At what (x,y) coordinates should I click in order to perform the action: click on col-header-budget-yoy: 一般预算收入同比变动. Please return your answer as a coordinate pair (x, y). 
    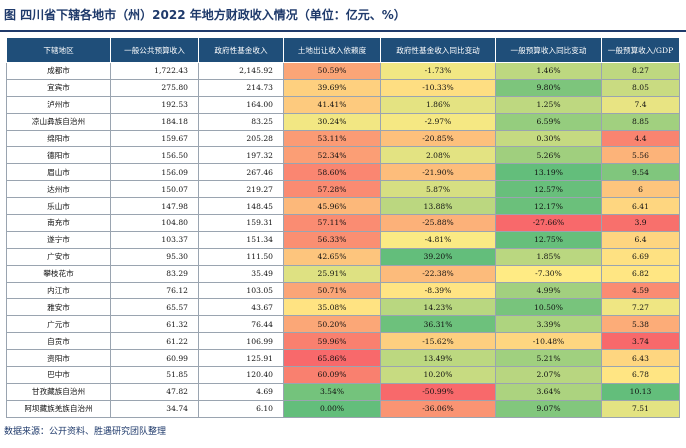
    Looking at the image, I should click on (548, 50).